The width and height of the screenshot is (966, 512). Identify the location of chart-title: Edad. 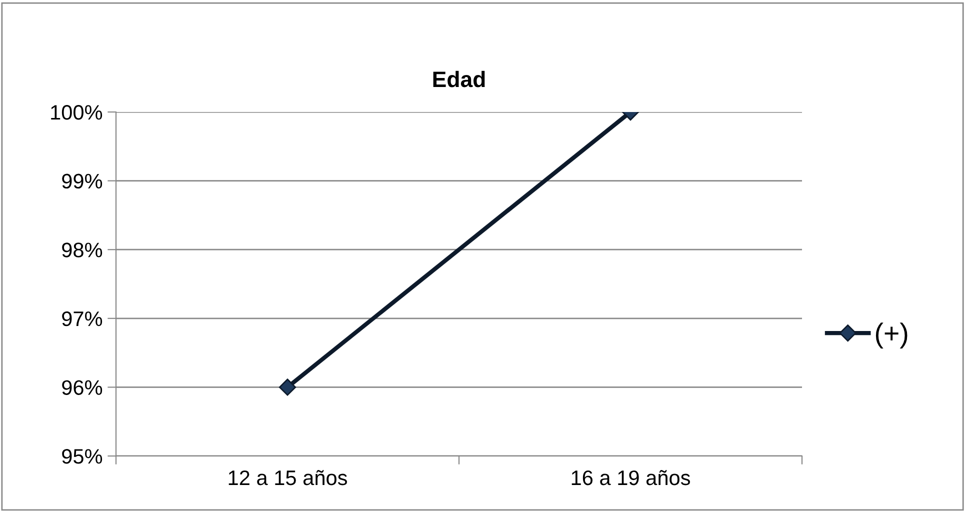
(459, 79).